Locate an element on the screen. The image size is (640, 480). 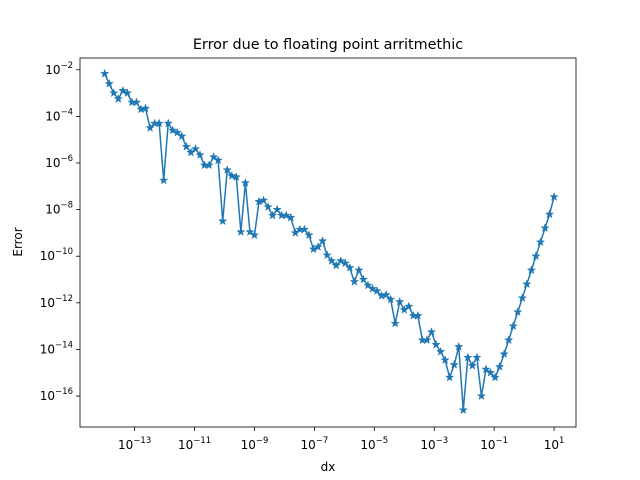
tick-label: 10⁻³ is located at coordinates (434, 444).